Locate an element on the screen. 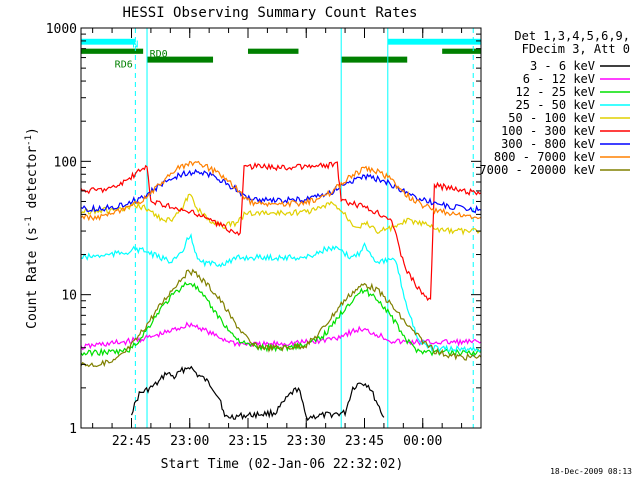 This screenshot has width=640, height=480. legend-label: 6 - 12 keV is located at coordinates (559, 79).